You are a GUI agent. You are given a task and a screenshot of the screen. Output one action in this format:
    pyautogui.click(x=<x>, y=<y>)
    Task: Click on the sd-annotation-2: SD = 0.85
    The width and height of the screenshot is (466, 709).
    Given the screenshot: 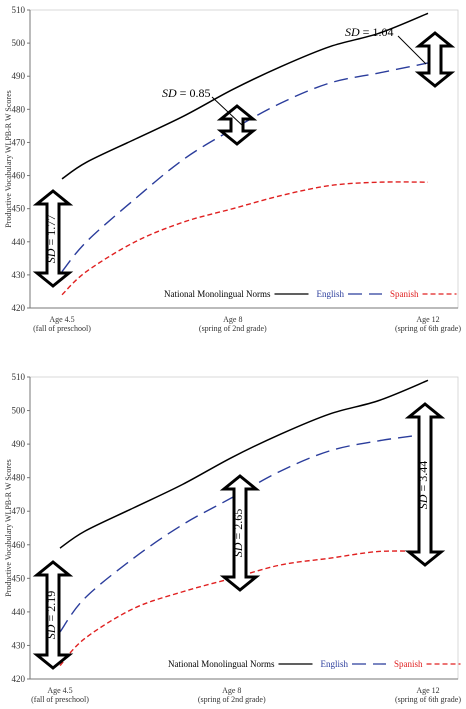 What is the action you would take?
    pyautogui.click(x=186, y=93)
    